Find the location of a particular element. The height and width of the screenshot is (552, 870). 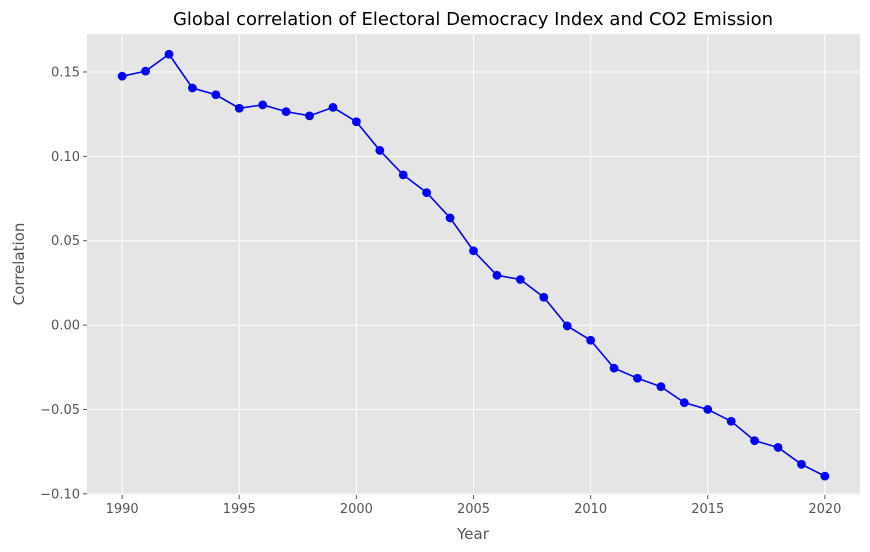

x-tick-label: 2020 is located at coordinates (824, 509).